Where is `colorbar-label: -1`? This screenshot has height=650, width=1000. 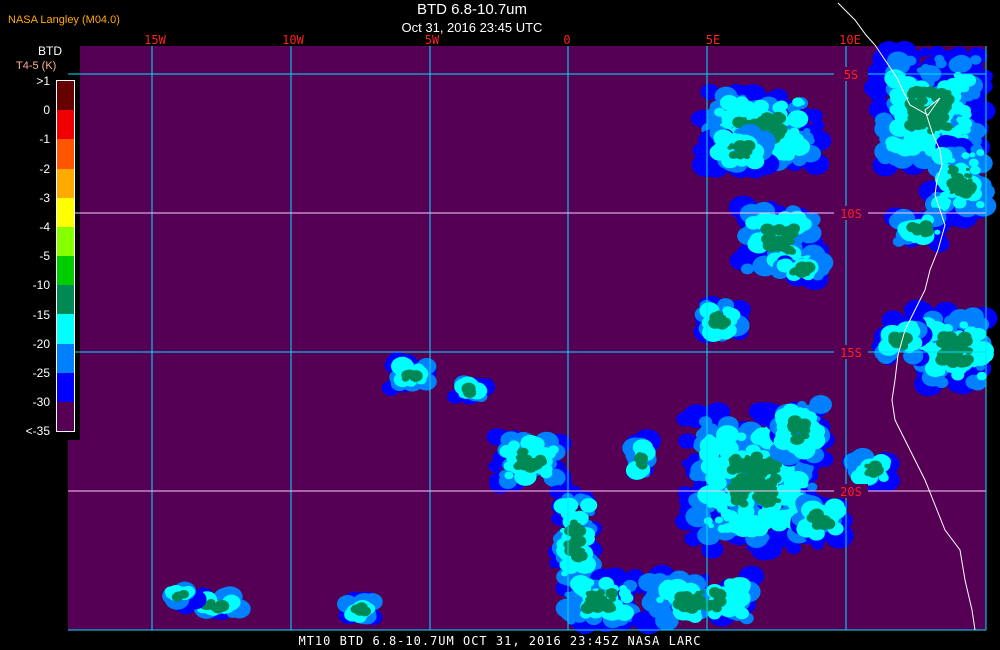
colorbar-label: -1 is located at coordinates (44, 139).